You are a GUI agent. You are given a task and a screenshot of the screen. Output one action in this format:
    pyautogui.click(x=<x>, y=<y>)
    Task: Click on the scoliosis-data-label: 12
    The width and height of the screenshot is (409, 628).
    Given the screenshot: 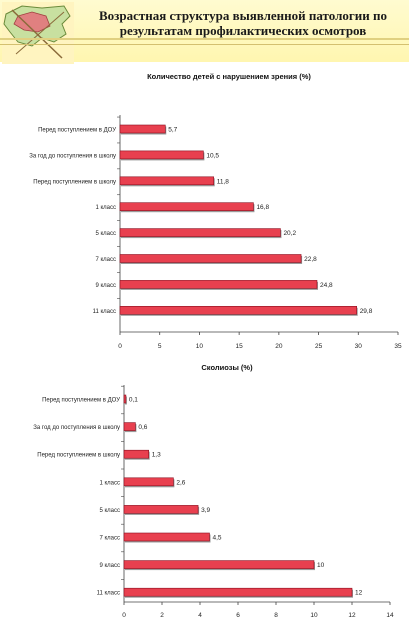 What is the action you would take?
    pyautogui.click(x=359, y=593)
    